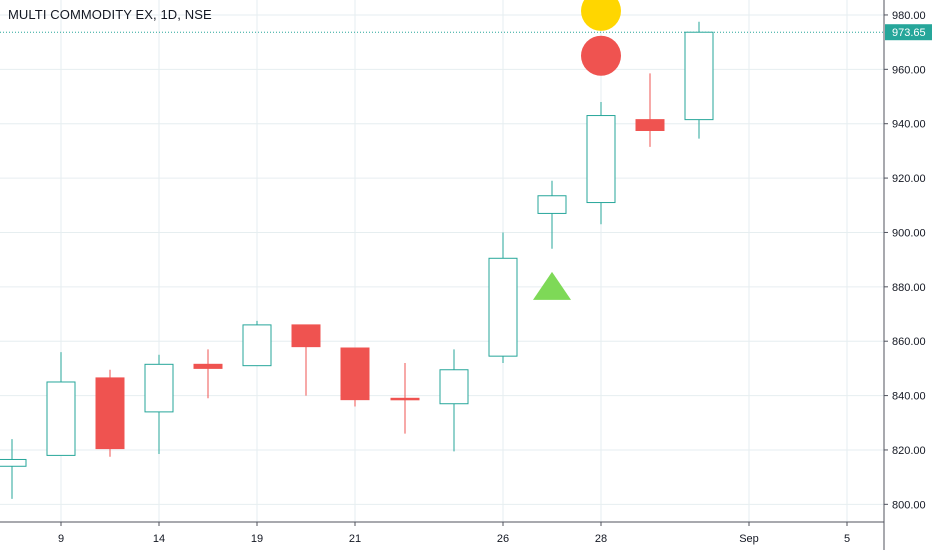 This screenshot has height=555, width=932. I want to click on y-tick-label: 800.00, so click(909, 505).